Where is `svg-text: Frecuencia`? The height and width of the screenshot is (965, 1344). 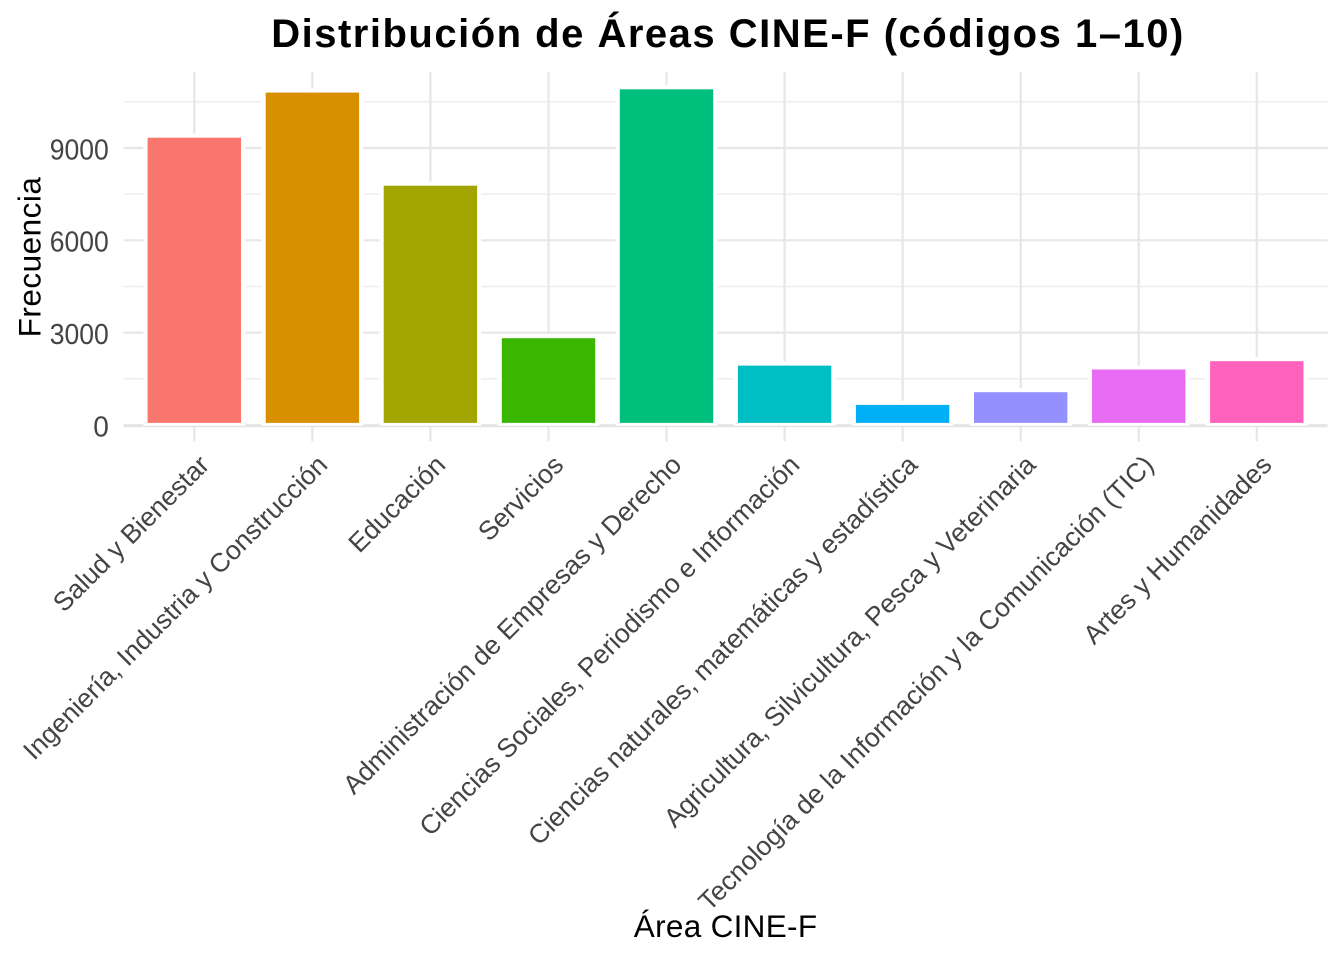
svg-text: Frecuencia is located at coordinates (30, 257).